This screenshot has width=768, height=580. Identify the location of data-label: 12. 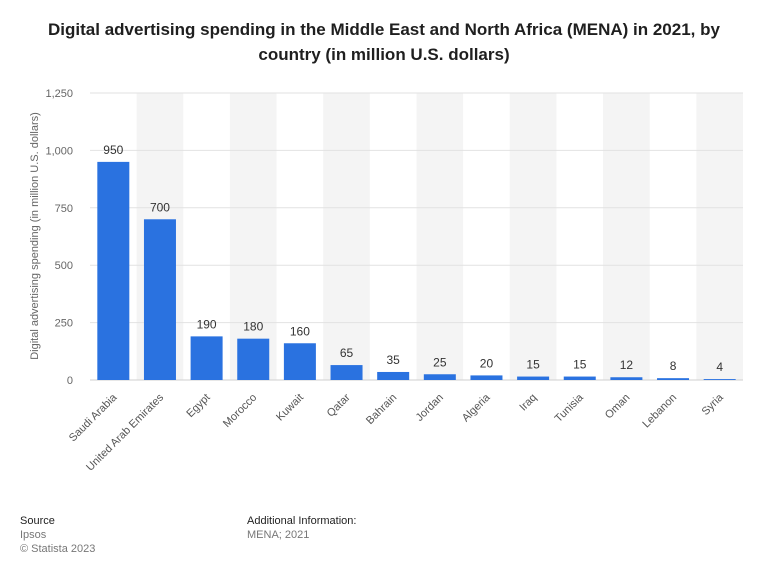
(627, 365).